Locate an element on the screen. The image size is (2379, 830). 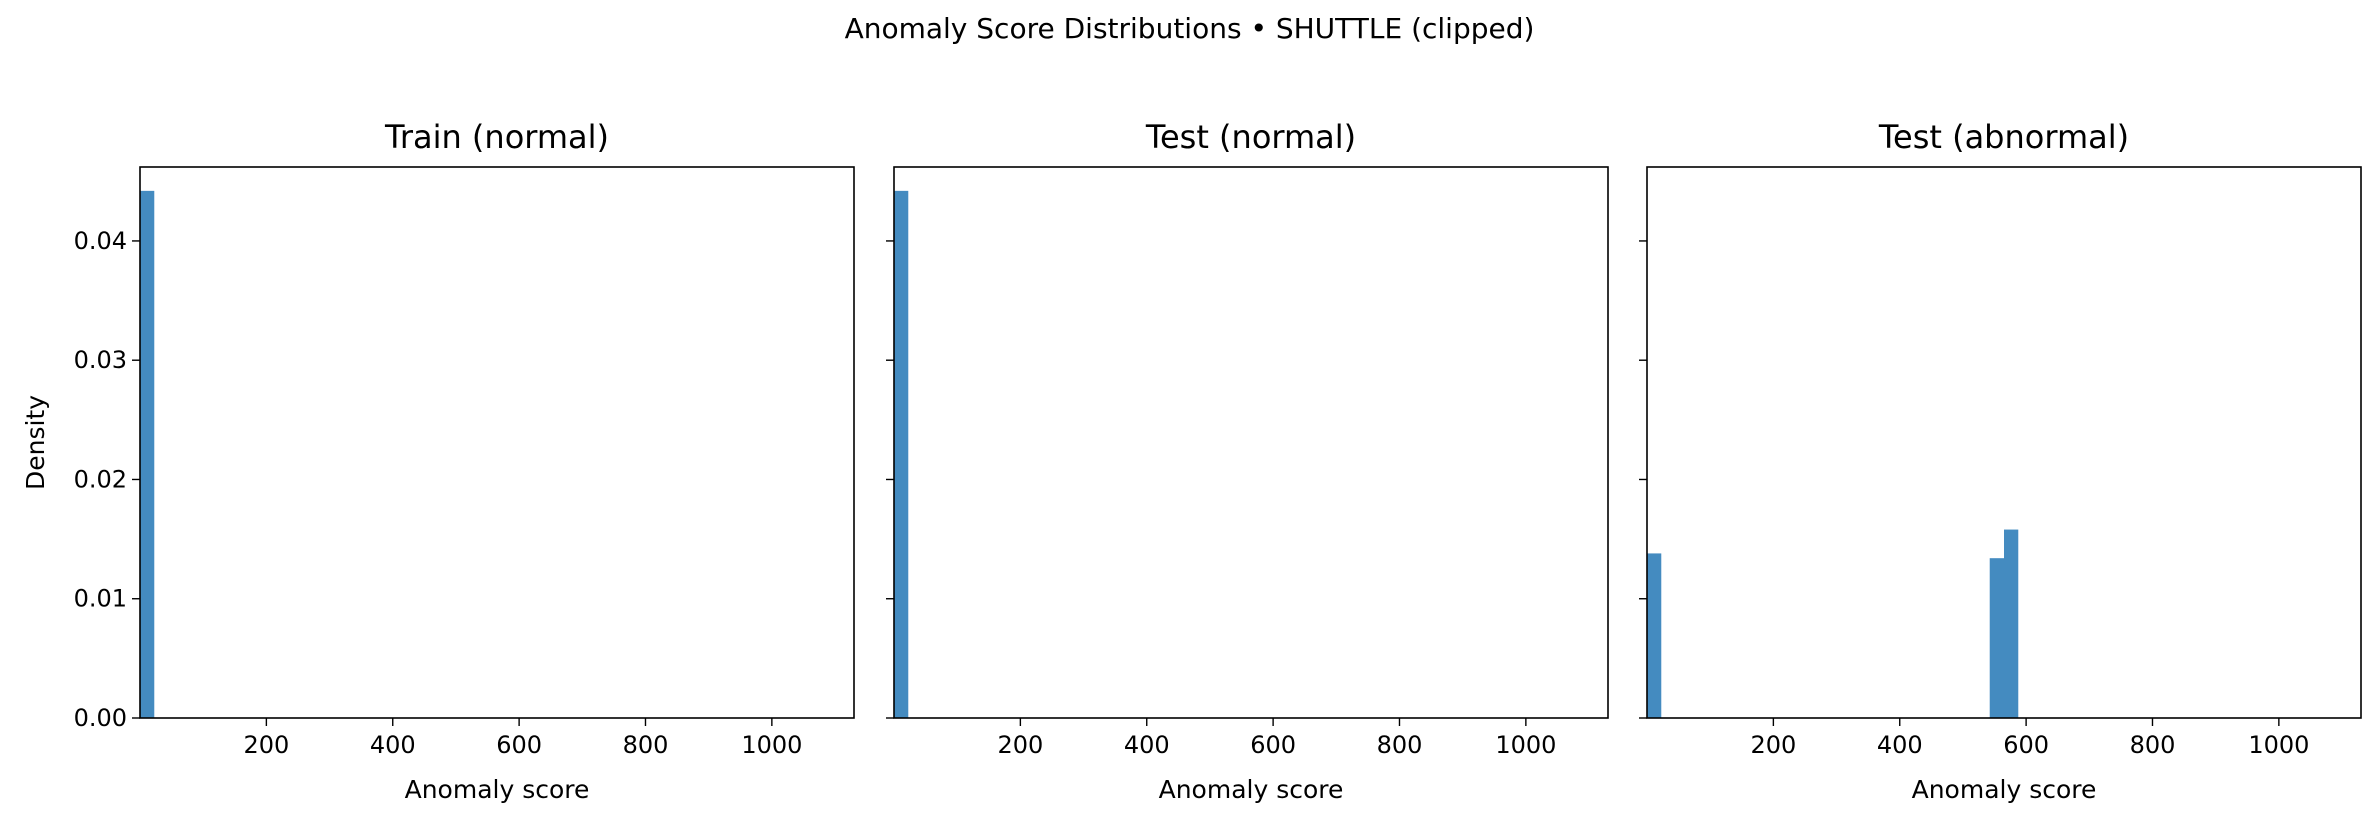
y-tick-label: 0.03 is located at coordinates (100, 360).